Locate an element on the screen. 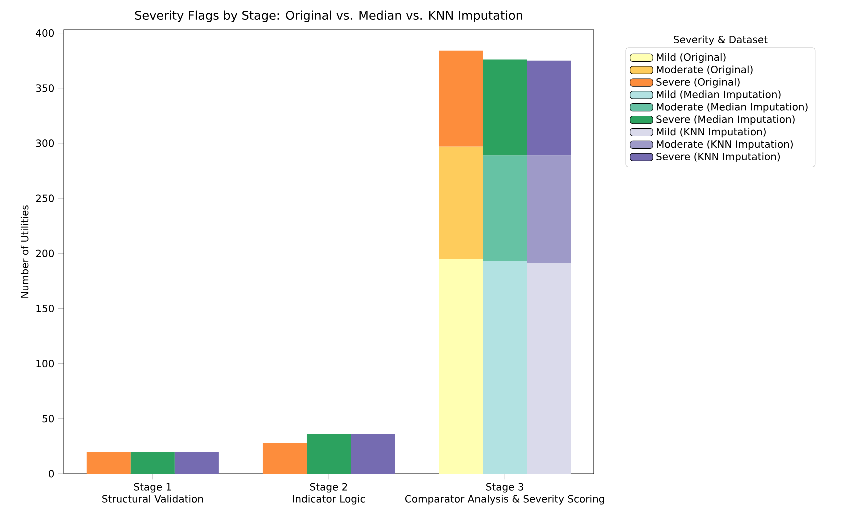 This screenshot has width=851, height=511. y-tick-label: 50 is located at coordinates (48, 419).